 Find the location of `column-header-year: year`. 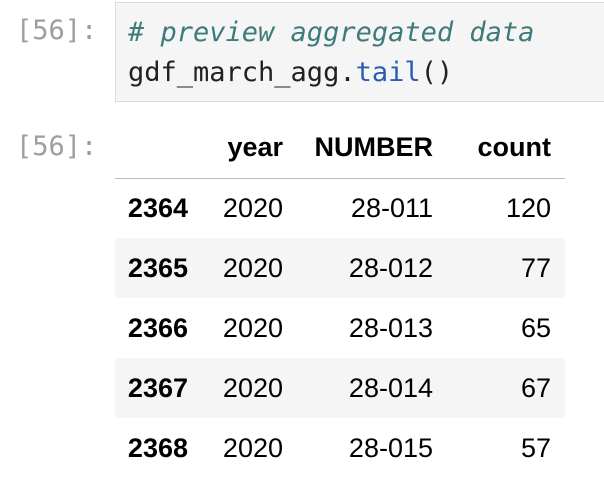

column-header-year: year is located at coordinates (249, 148).